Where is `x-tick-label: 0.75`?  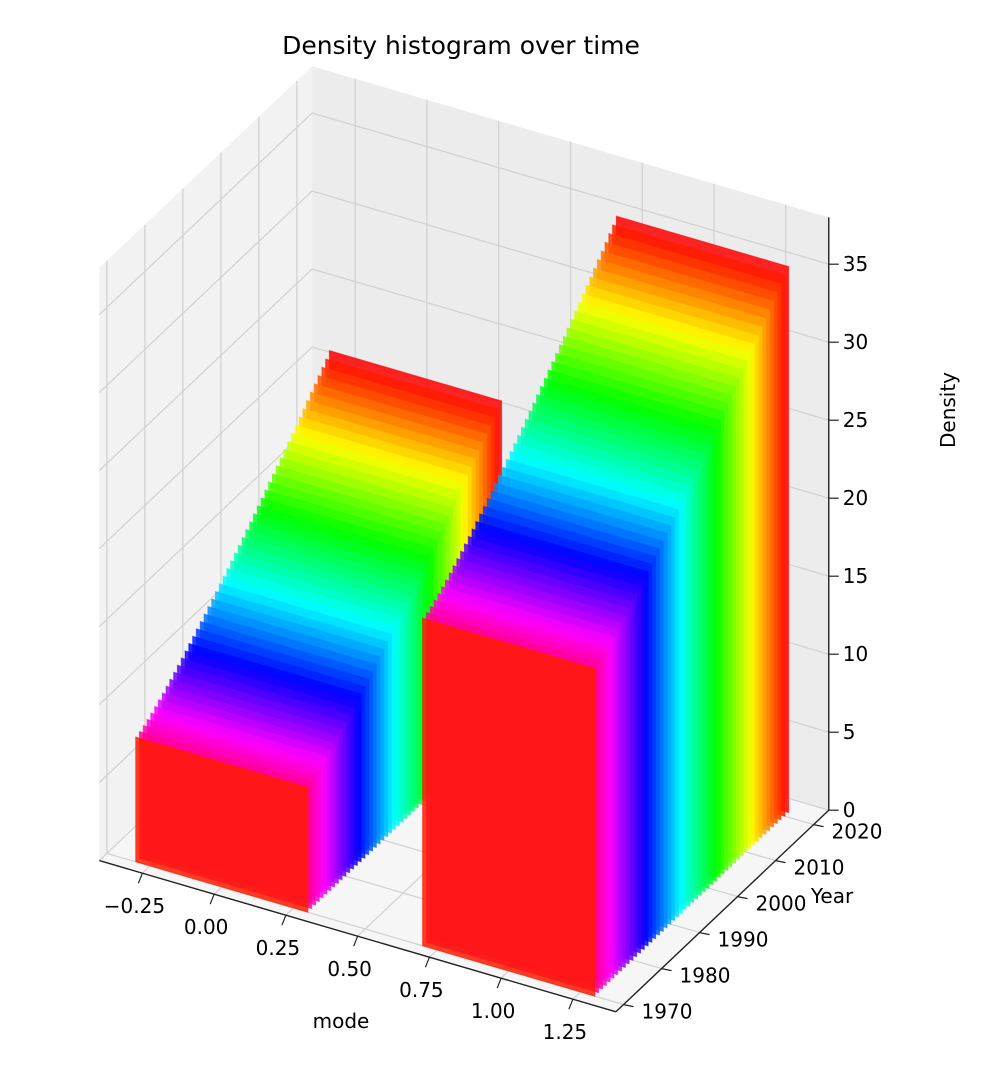 x-tick-label: 0.75 is located at coordinates (421, 990).